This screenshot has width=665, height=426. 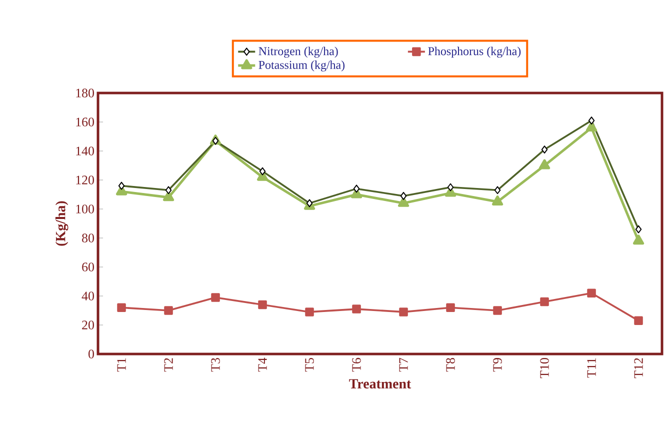 What do you see at coordinates (591, 368) in the screenshot?
I see `x-tick-label: T11` at bounding box center [591, 368].